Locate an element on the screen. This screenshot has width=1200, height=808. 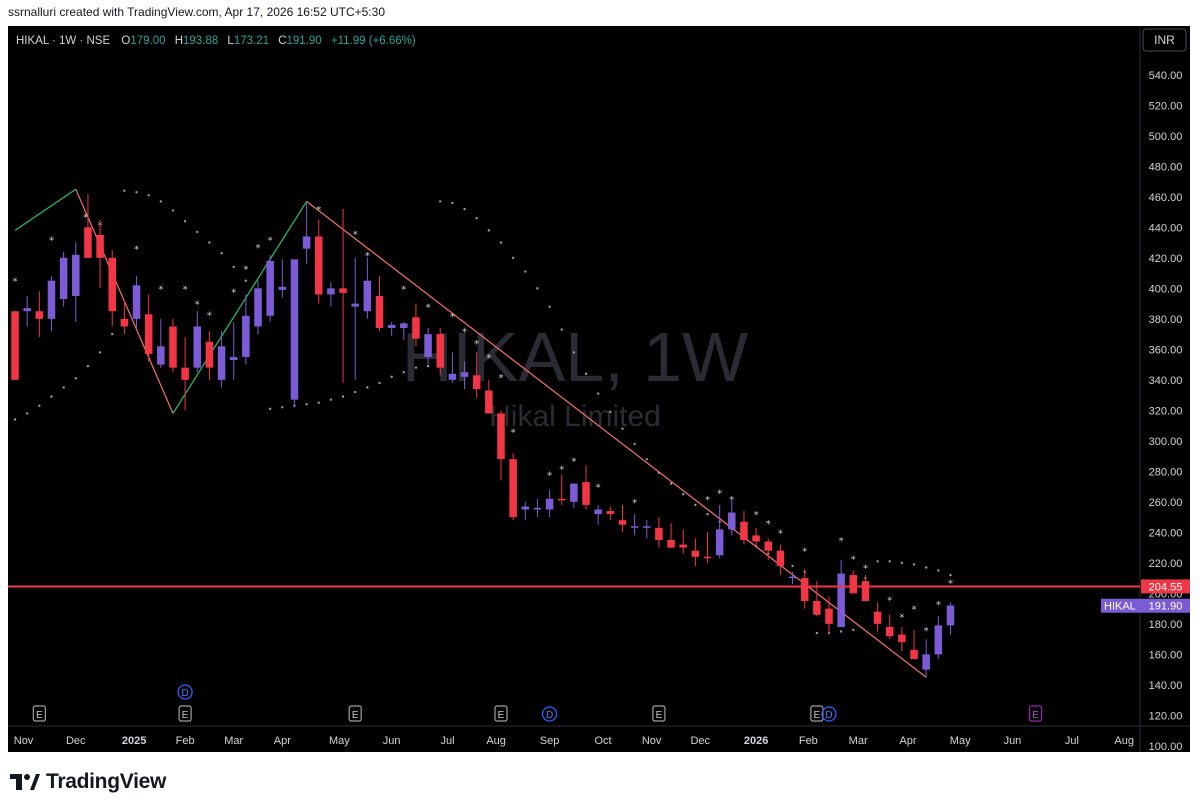
time-tick-label: Feb is located at coordinates (185, 741).